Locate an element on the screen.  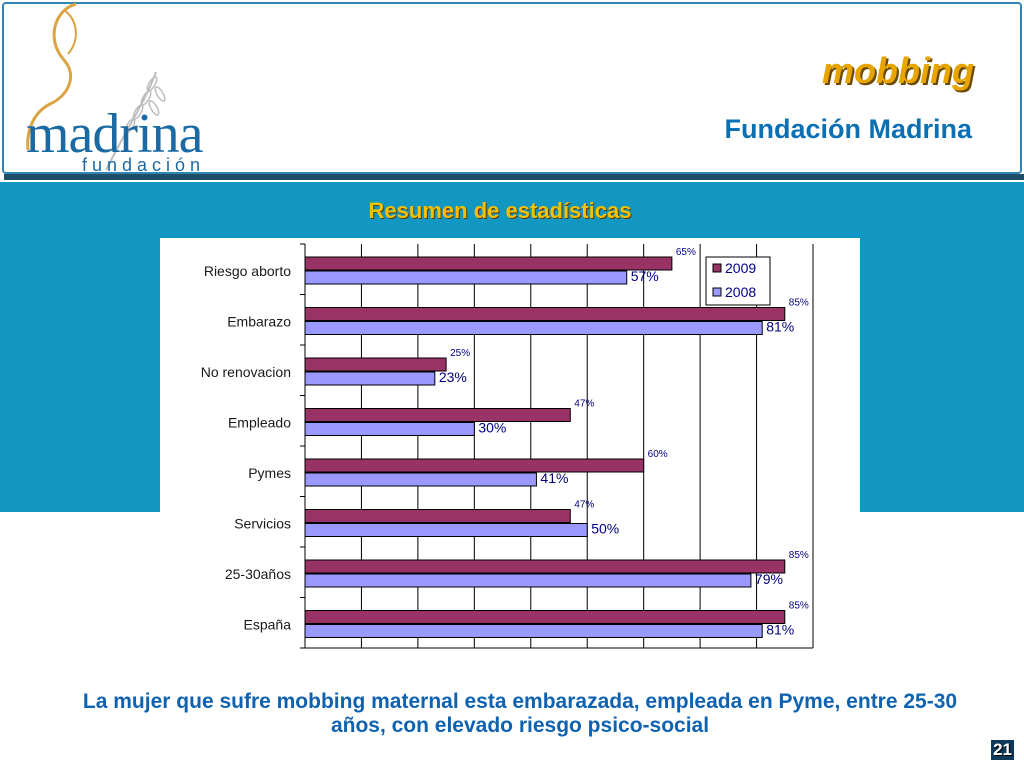
category-label: Pymes is located at coordinates (269, 473).